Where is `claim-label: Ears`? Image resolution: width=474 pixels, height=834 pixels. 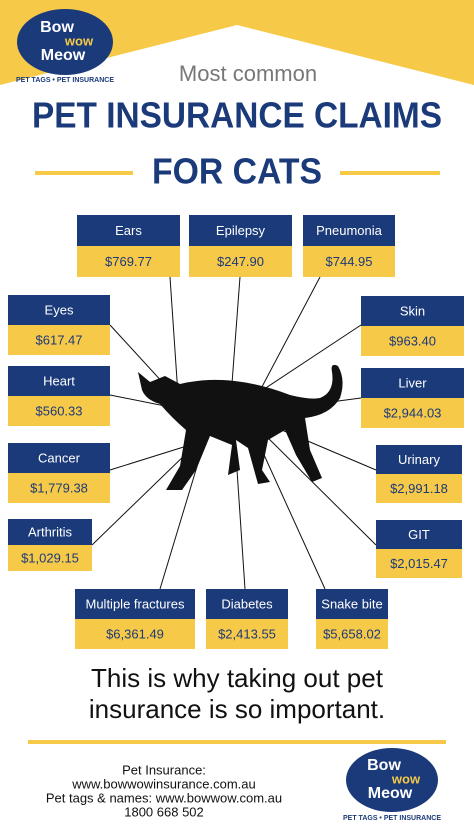
claim-label: Ears is located at coordinates (128, 230).